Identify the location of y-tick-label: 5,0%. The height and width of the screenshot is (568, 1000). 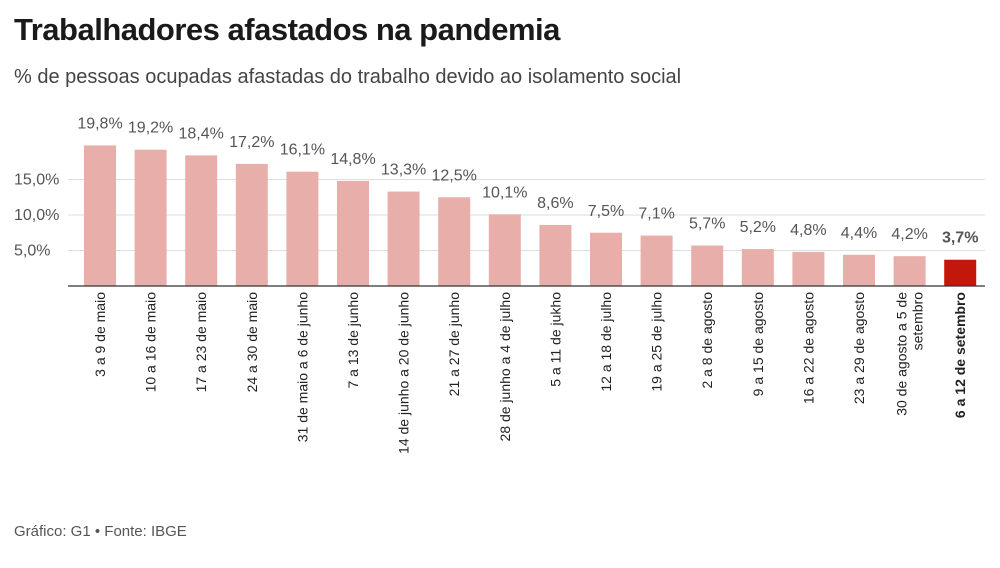
(32, 251).